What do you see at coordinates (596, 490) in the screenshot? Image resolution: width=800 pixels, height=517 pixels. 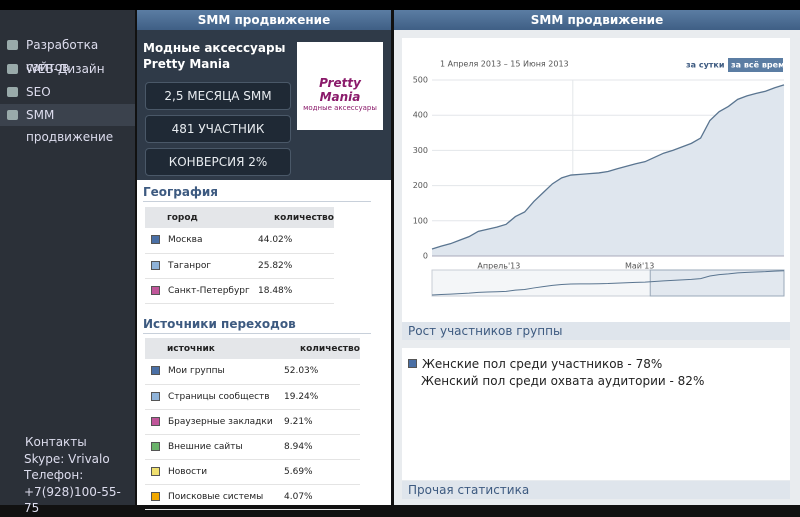 I see `other-caption: Прочая статистика` at bounding box center [596, 490].